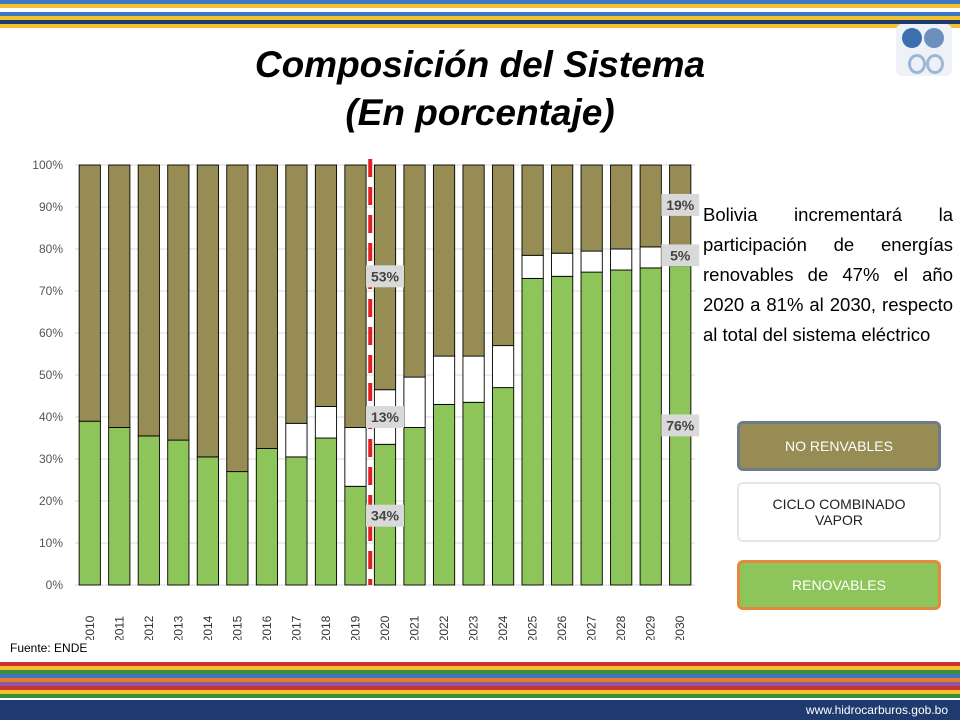  Describe the element at coordinates (592, 627) in the screenshot. I see `x-tick-label: 2027` at that location.